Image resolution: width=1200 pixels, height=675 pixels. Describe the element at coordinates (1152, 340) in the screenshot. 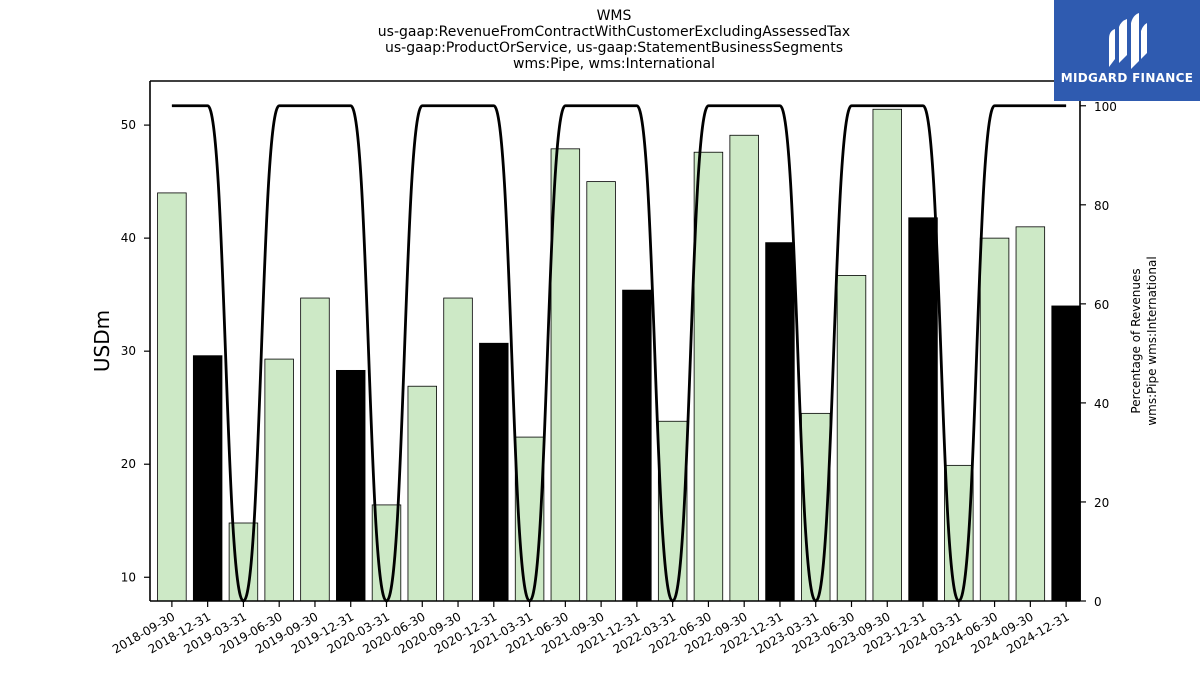

I see `y2-label-line-1: wms:Pipe wms:International` at that location.